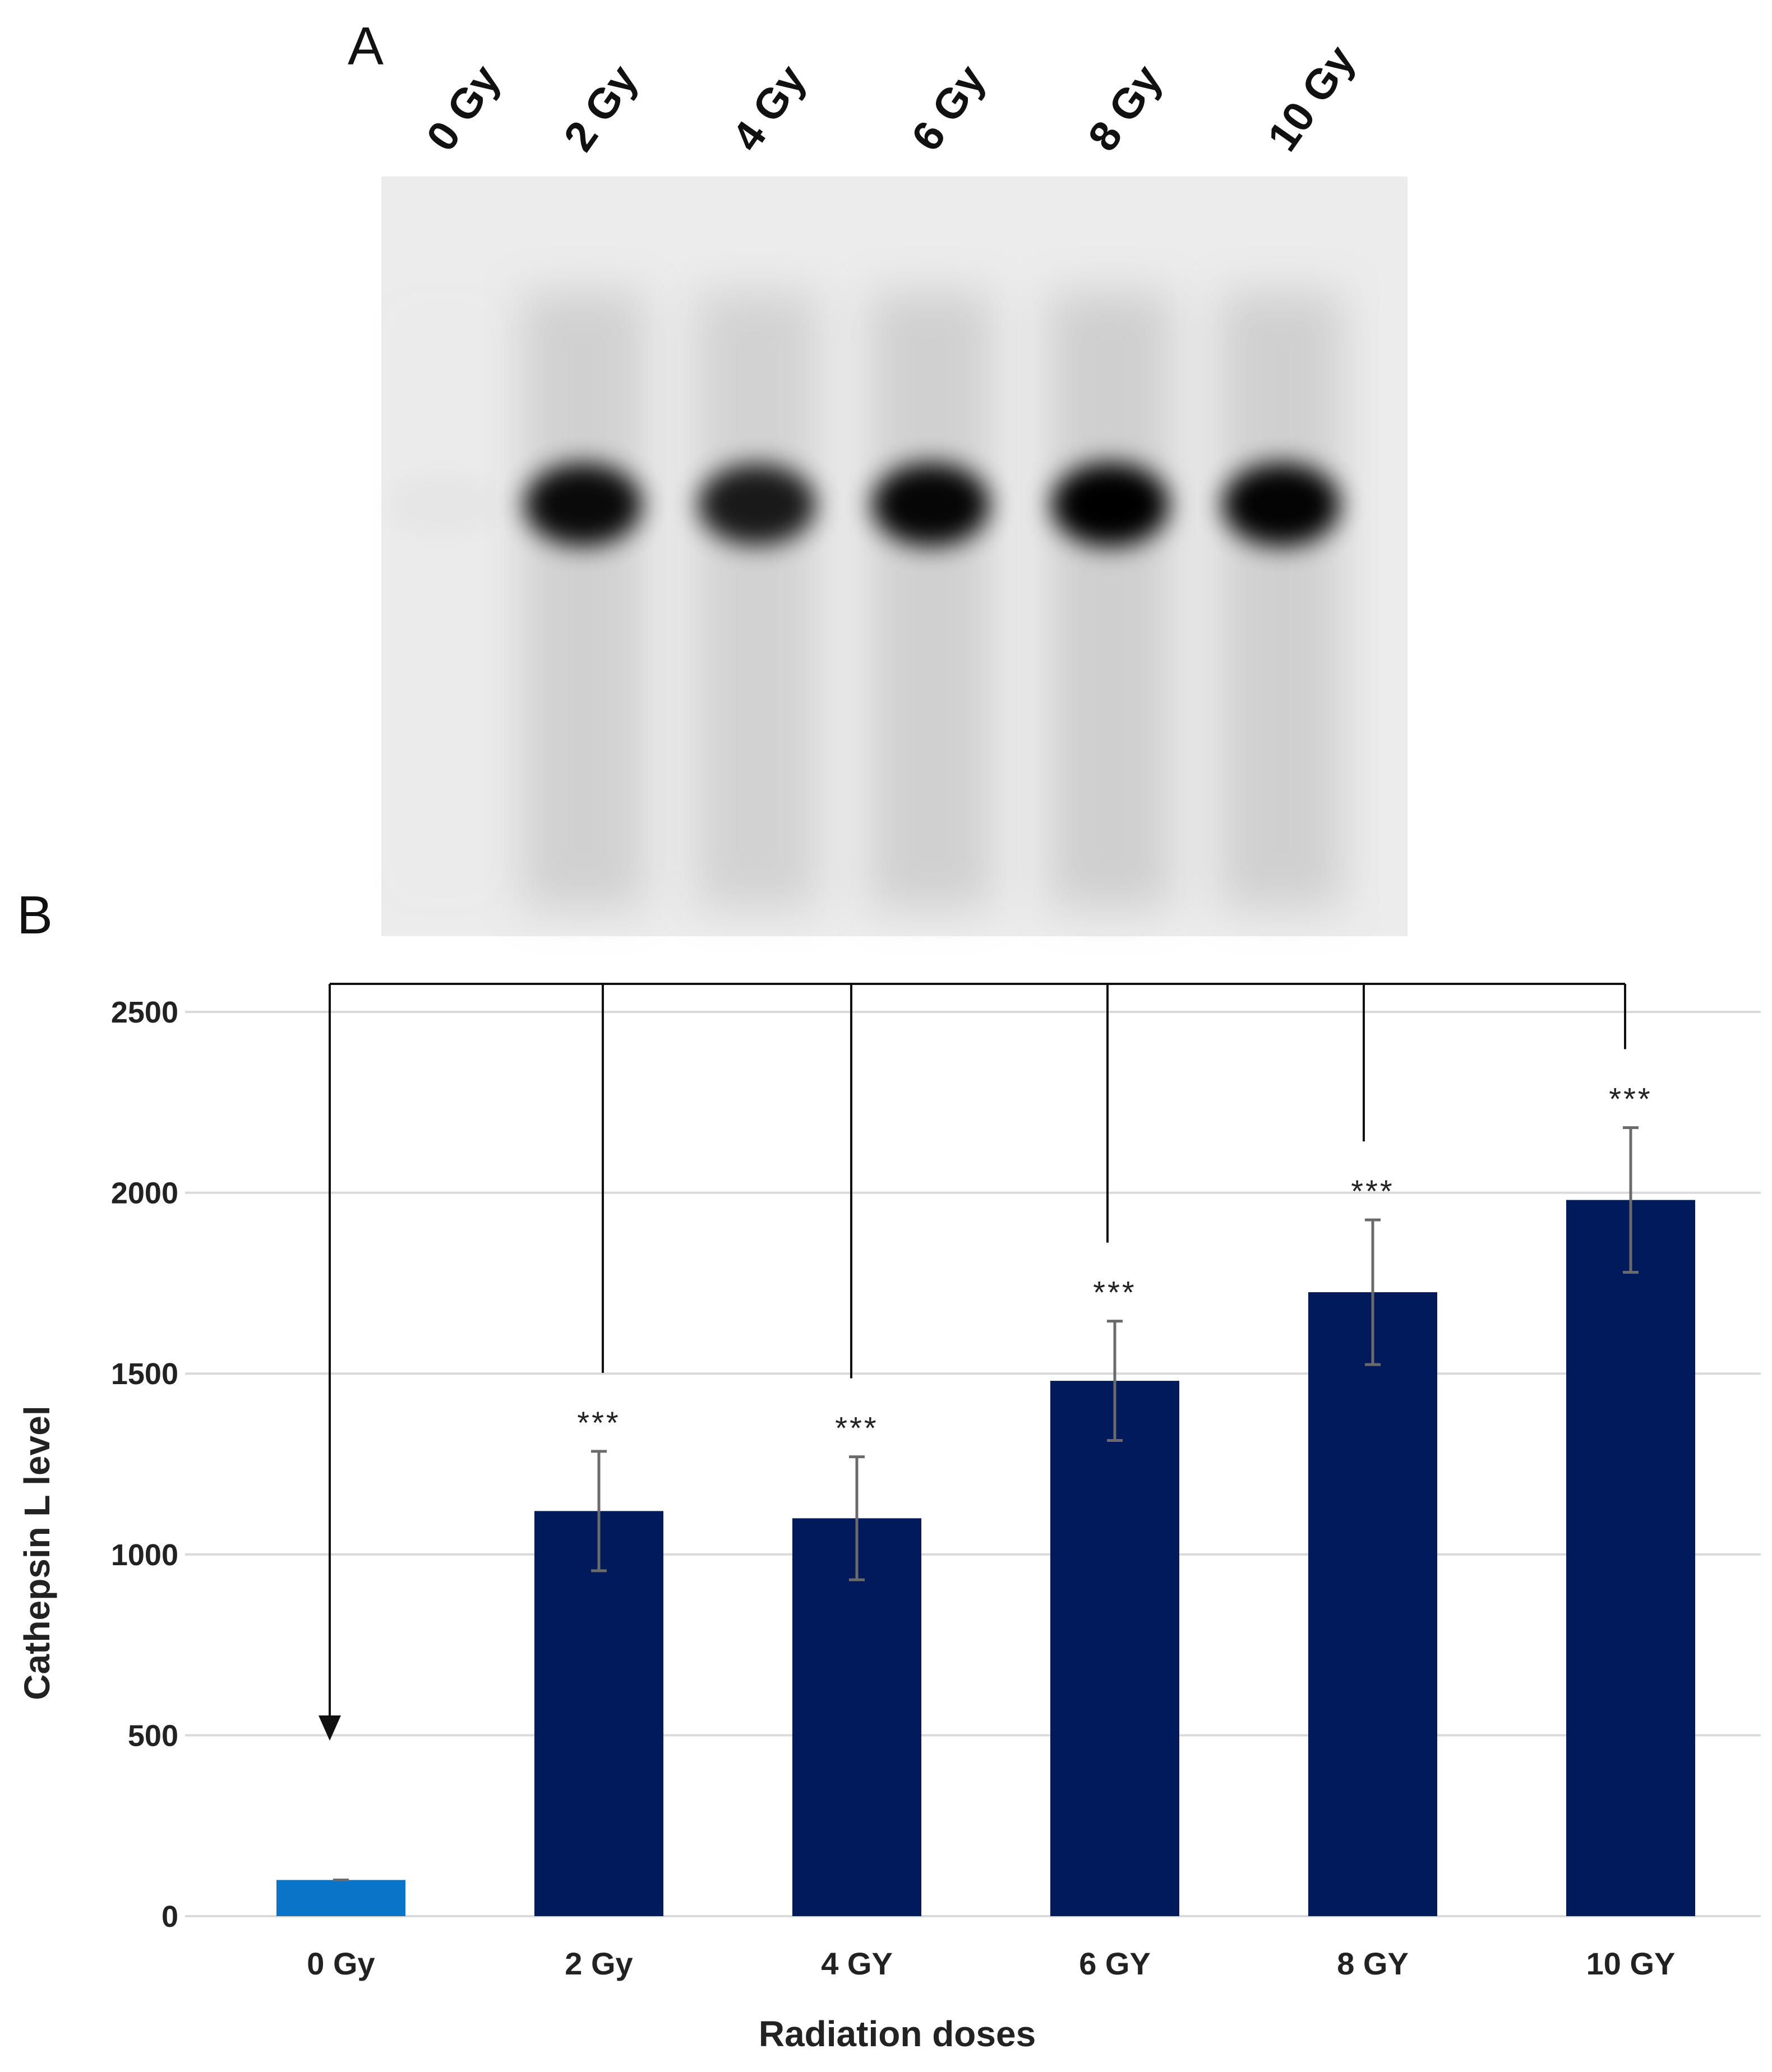 This screenshot has height=2072, width=1772. What do you see at coordinates (769, 108) in the screenshot?
I see `lane-label: 4 Gy` at bounding box center [769, 108].